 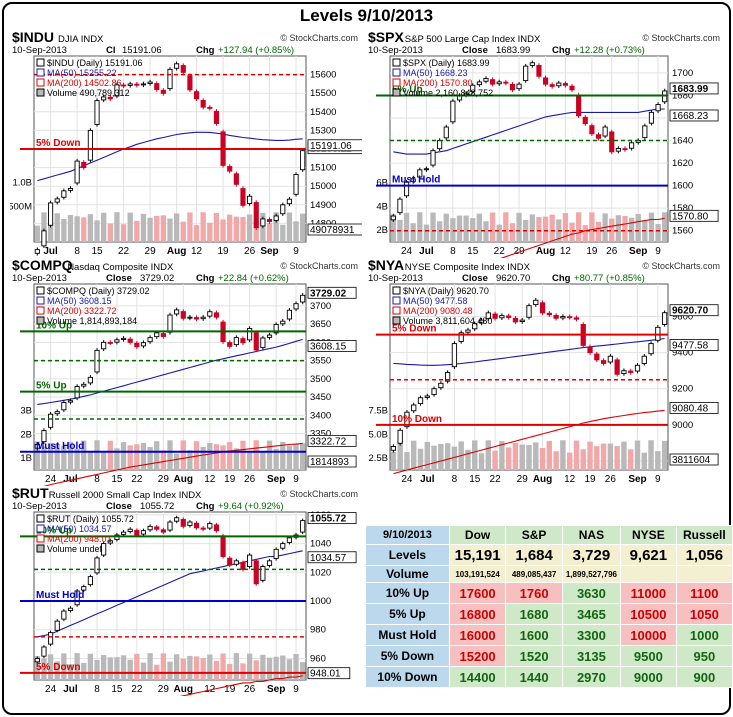 What do you see at coordinates (319, 266) in the screenshot?
I see `watermark: © StockCharts.com` at bounding box center [319, 266].